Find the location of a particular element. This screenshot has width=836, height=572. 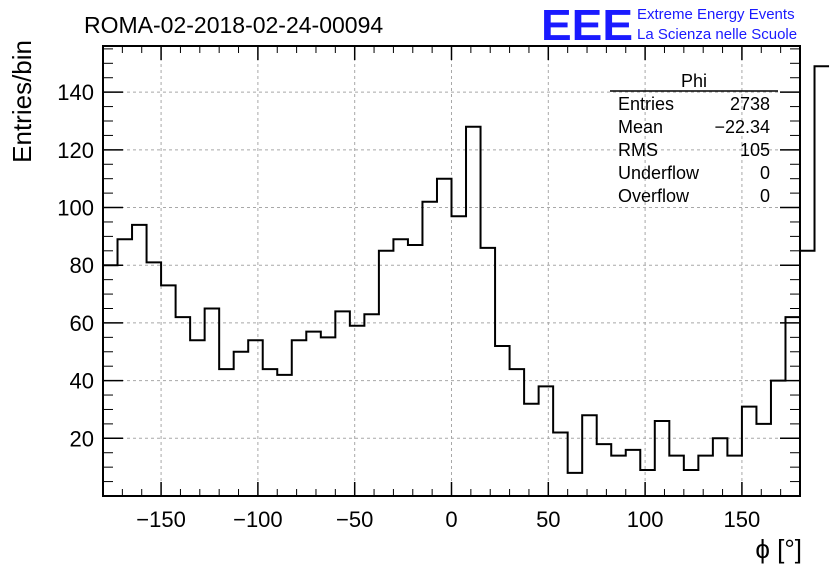

logo-line-2: La Scienza nelle Scuole is located at coordinates (717, 34).